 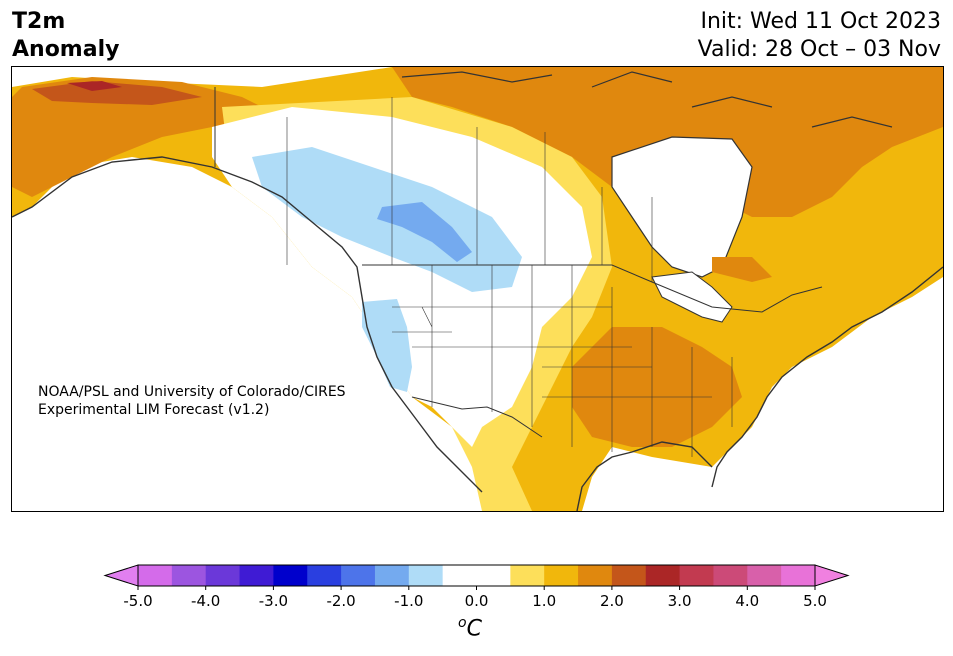 What do you see at coordinates (544, 601) in the screenshot?
I see `colorbar-tick-label: 1.0` at bounding box center [544, 601].